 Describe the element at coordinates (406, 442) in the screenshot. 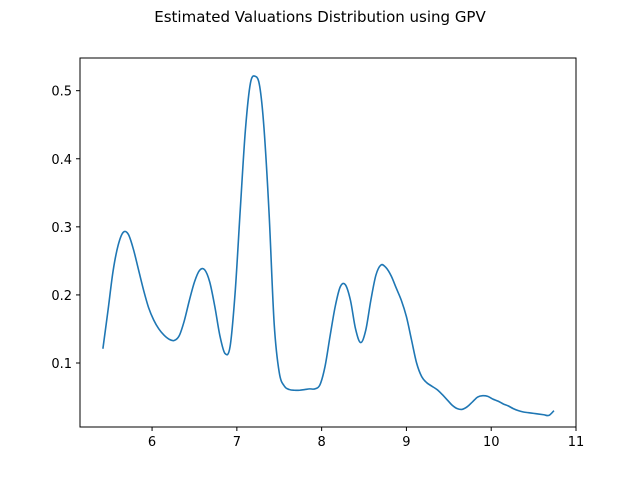

I see `x-tick-label: 9` at that location.